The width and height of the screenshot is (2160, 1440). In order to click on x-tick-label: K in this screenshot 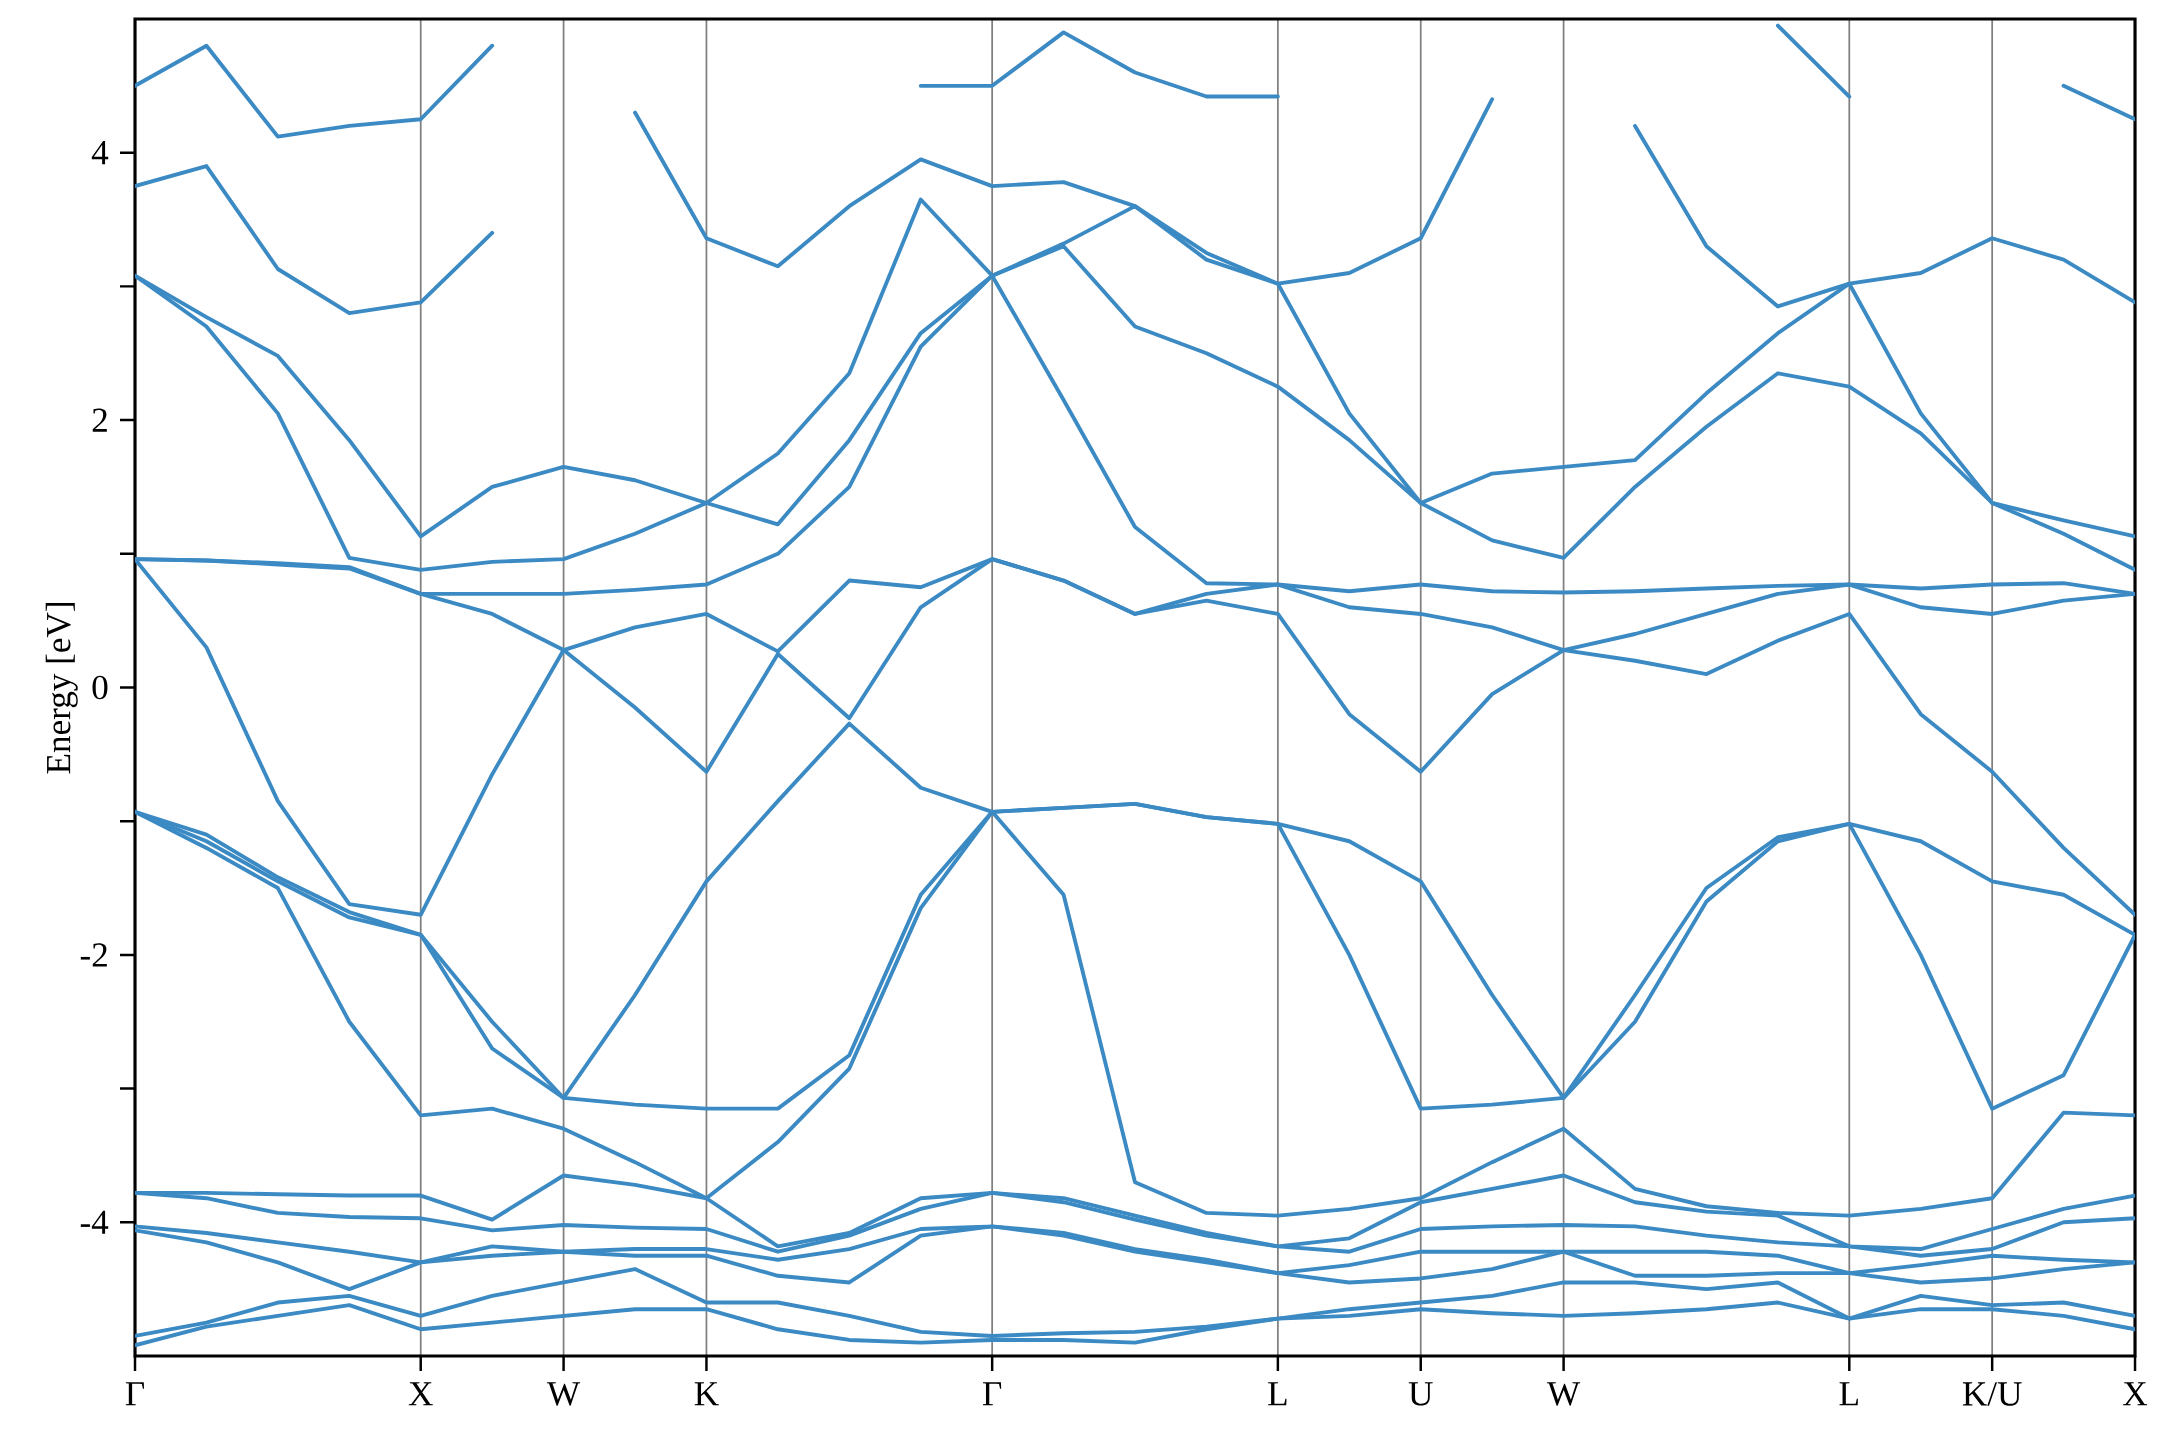, I will do `click(706, 1394)`.